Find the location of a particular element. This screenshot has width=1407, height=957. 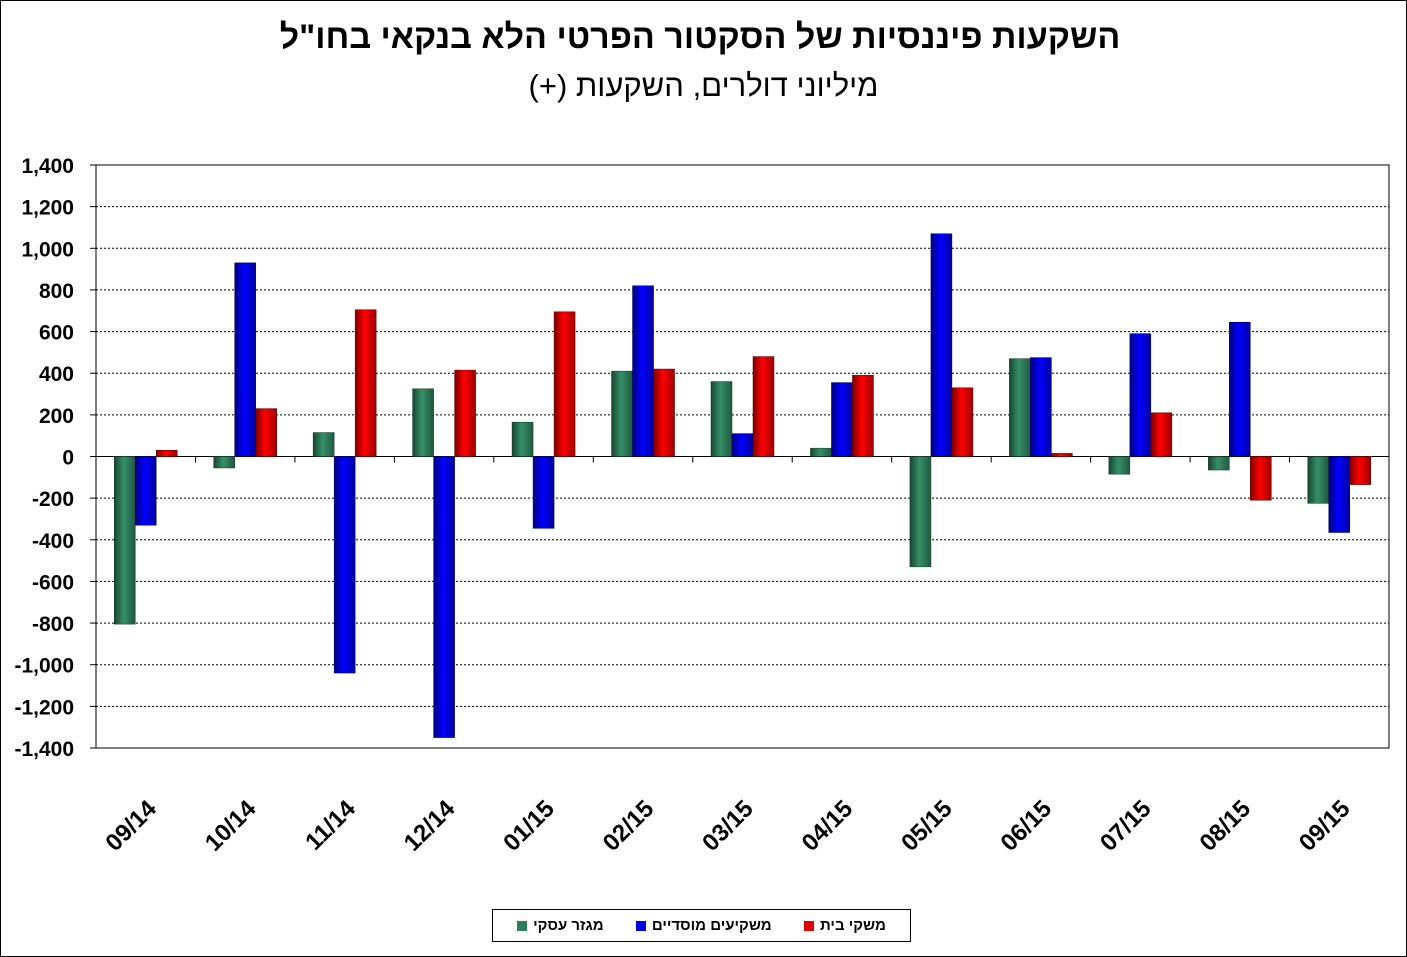

y-tick-label: 1,000 is located at coordinates (47, 249).